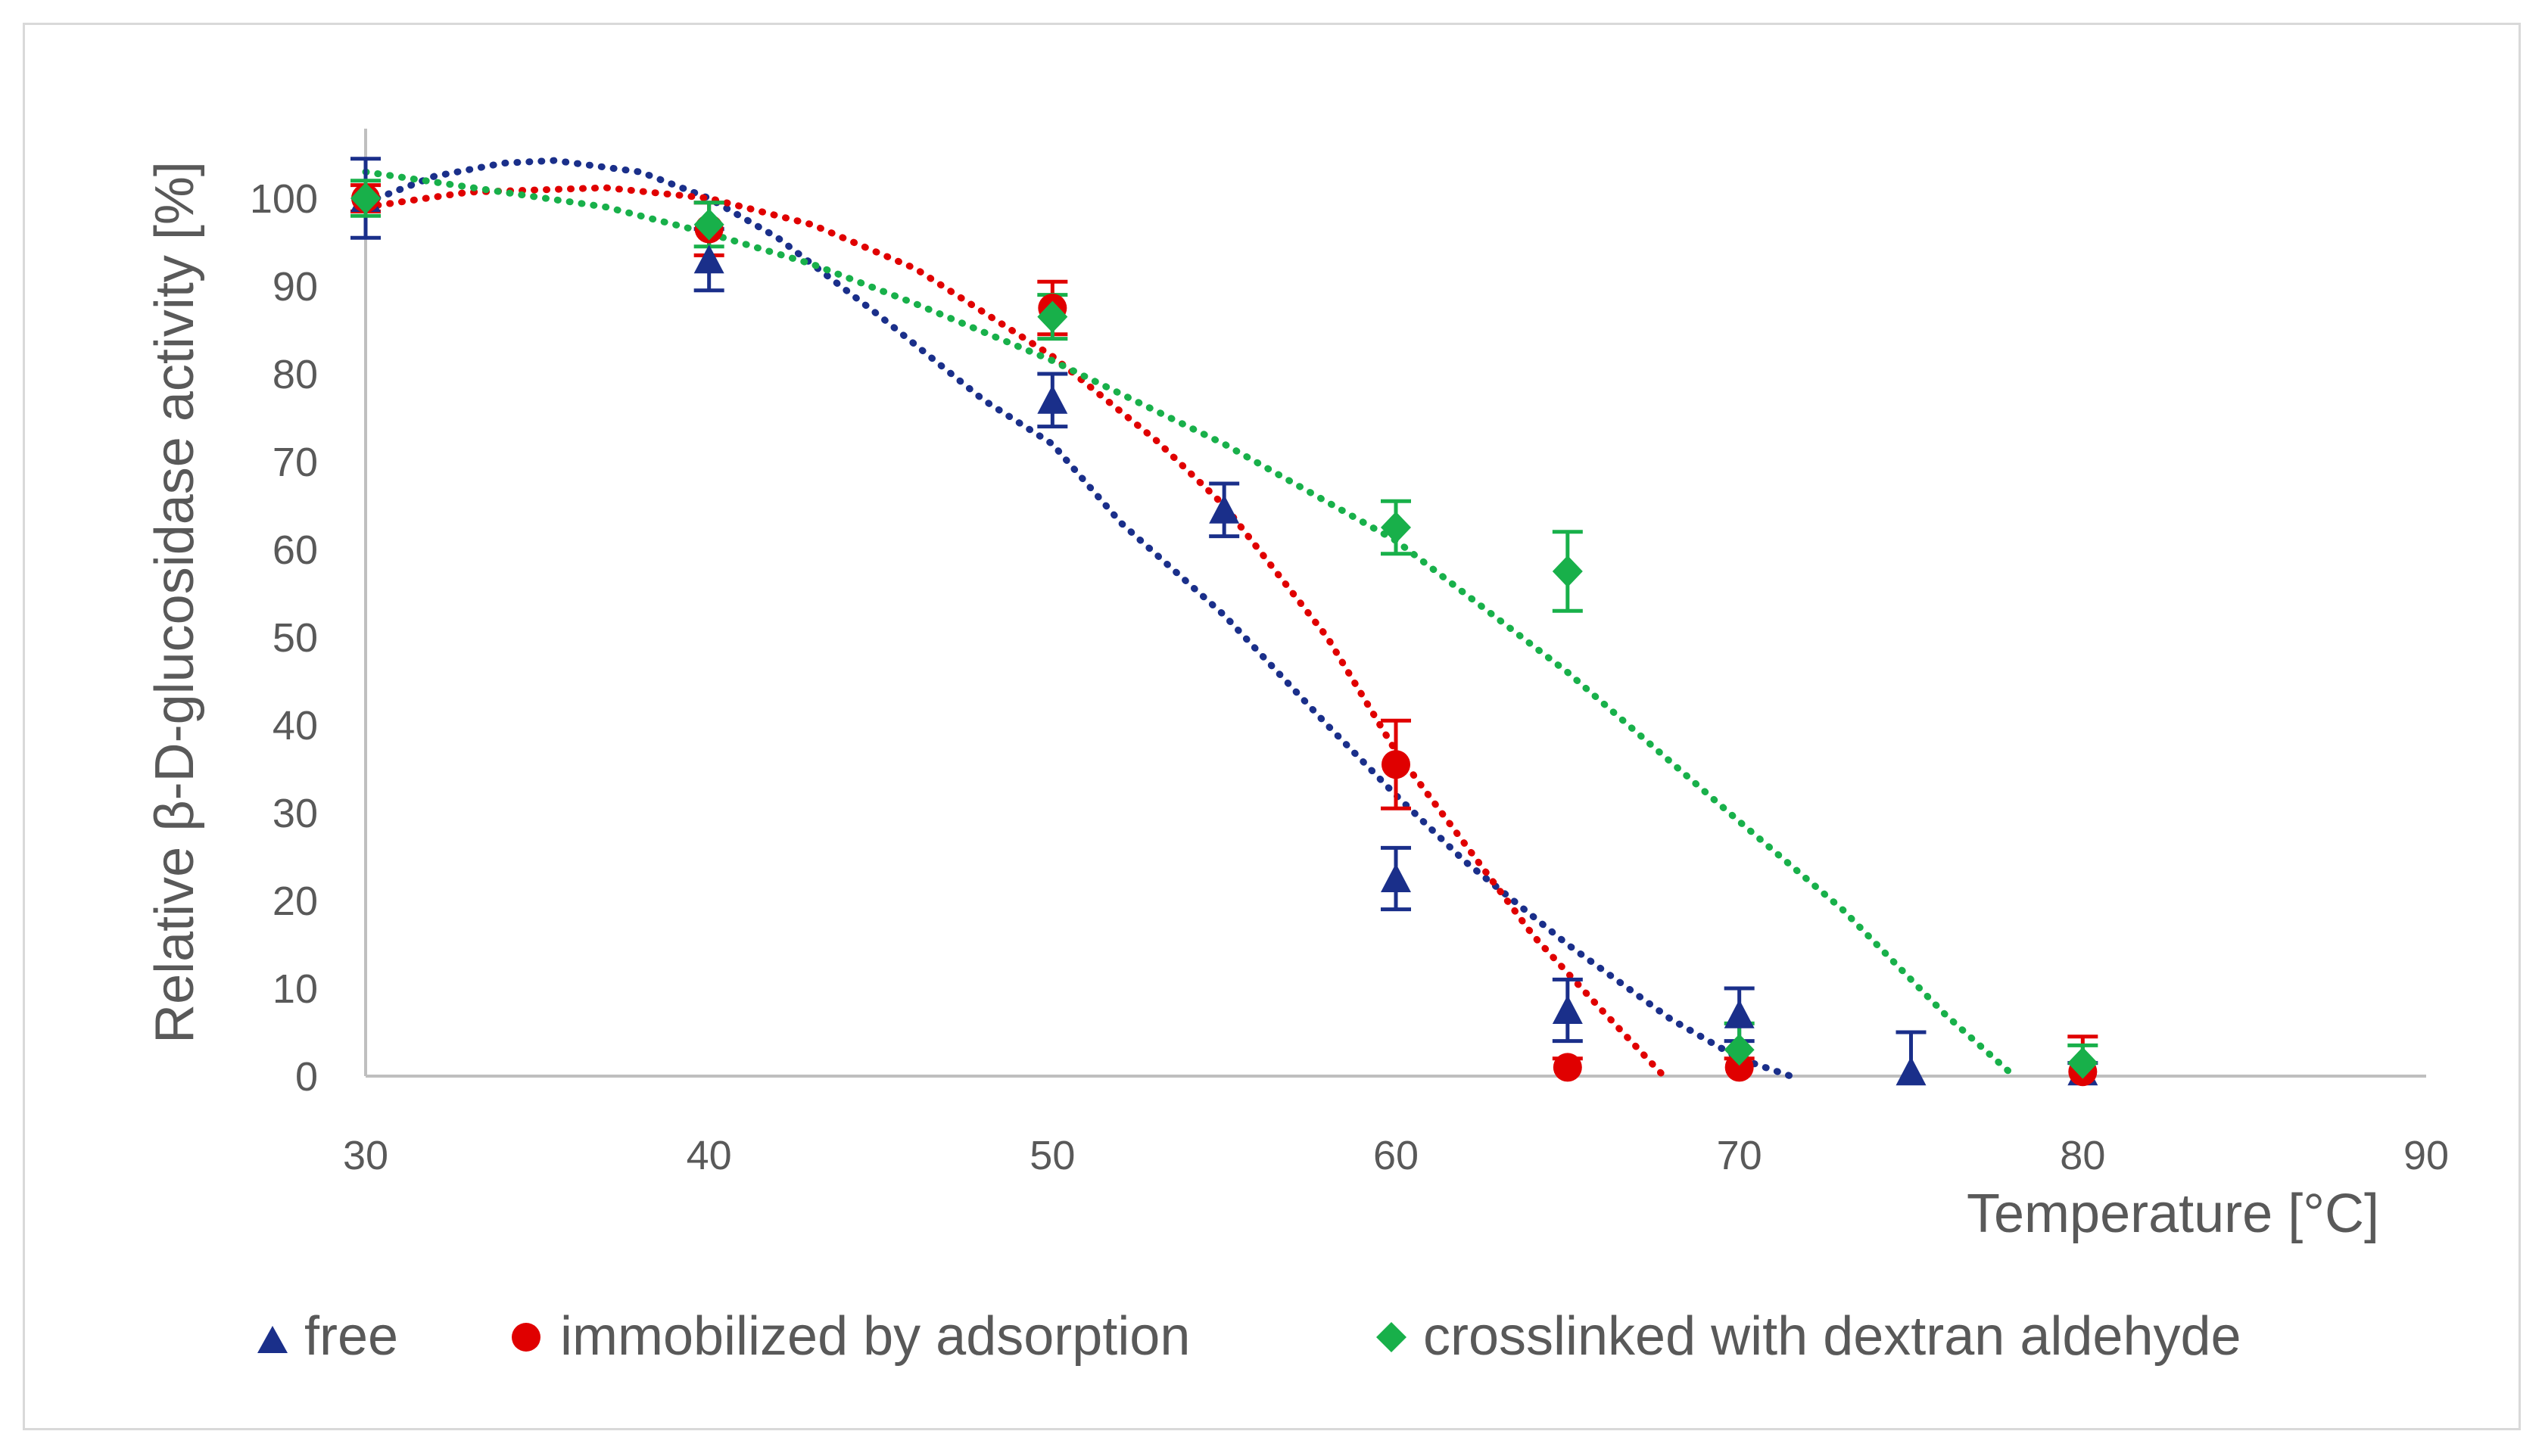 The image size is (2545, 1456). I want to click on diamond-icon, so click(1391, 1337).